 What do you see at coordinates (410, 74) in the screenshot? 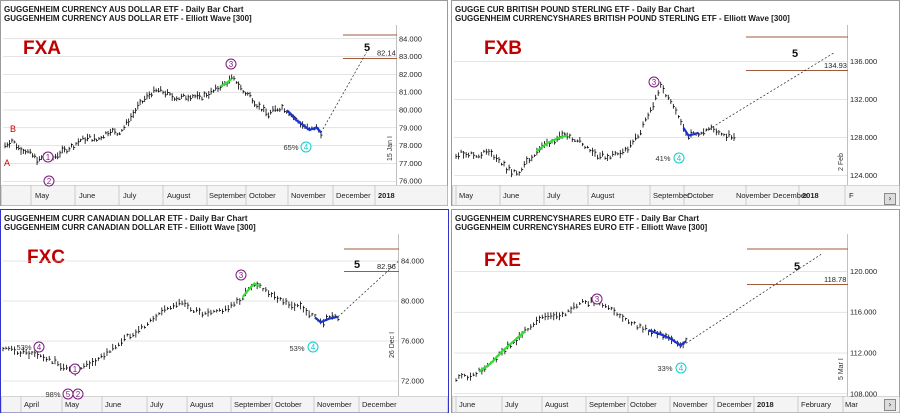
I see `y-tick-label: 82.000` at bounding box center [410, 74].